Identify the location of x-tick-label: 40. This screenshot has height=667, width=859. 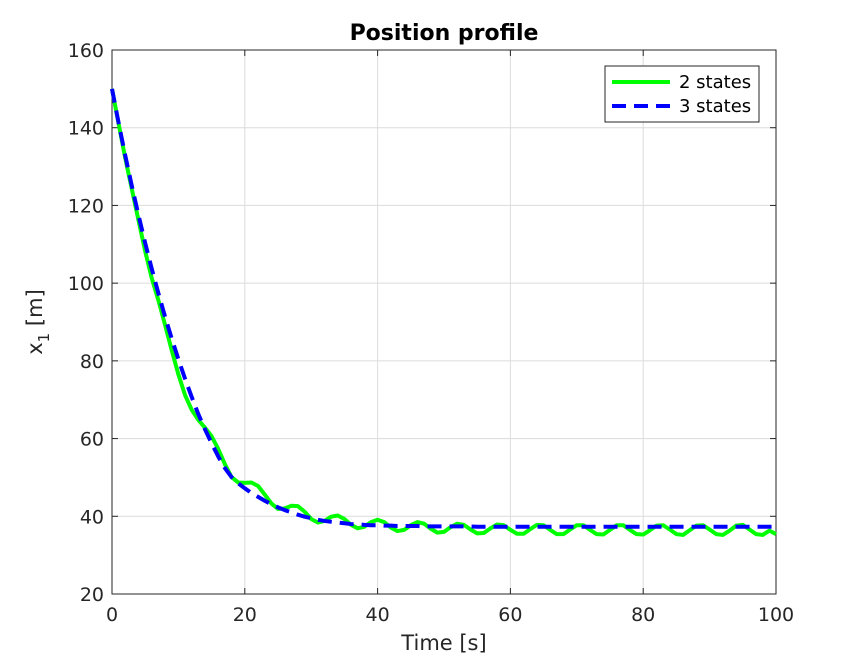
(378, 615).